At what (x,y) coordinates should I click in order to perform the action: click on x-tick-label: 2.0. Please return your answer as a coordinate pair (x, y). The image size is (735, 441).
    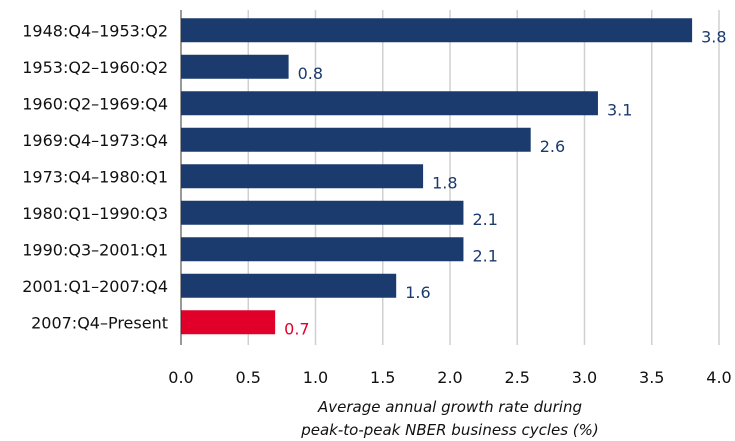
    Looking at the image, I should click on (449, 377).